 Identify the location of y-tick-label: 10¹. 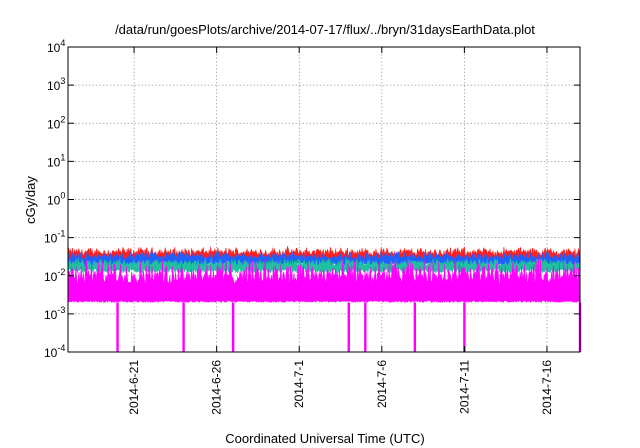
(56, 160).